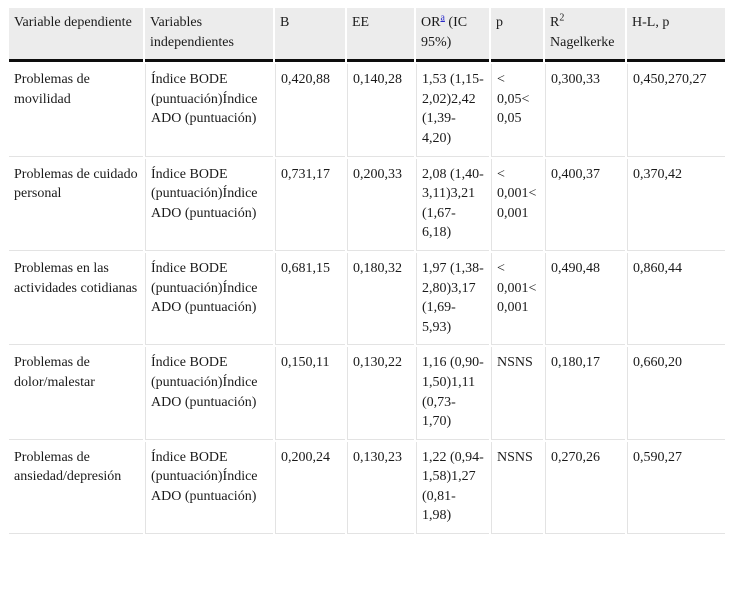 The width and height of the screenshot is (736, 614). What do you see at coordinates (562, 18) in the screenshot?
I see `r2-superscript: 2` at bounding box center [562, 18].